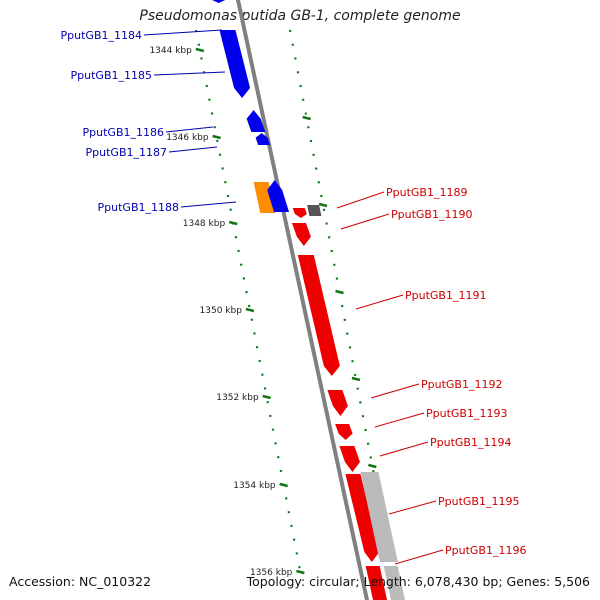 The height and width of the screenshot is (600, 600). I want to click on gene-label: PputGB1_1191, so click(445, 295).